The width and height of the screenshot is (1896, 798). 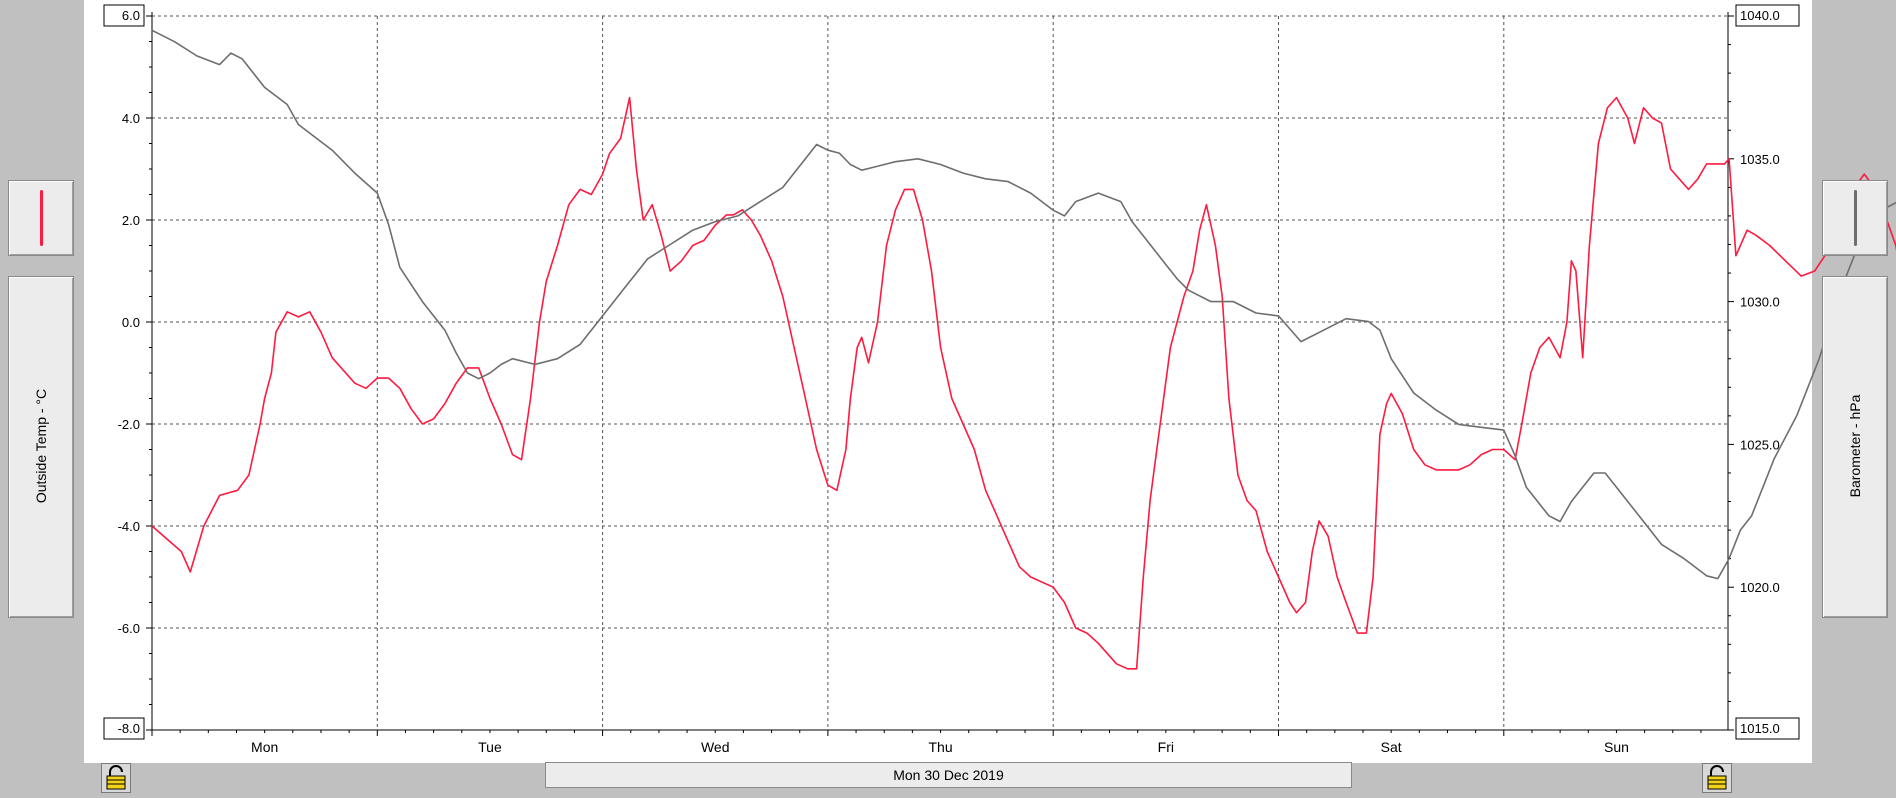 I want to click on right-axis-label: Barometer - hPa, so click(x=1855, y=446).